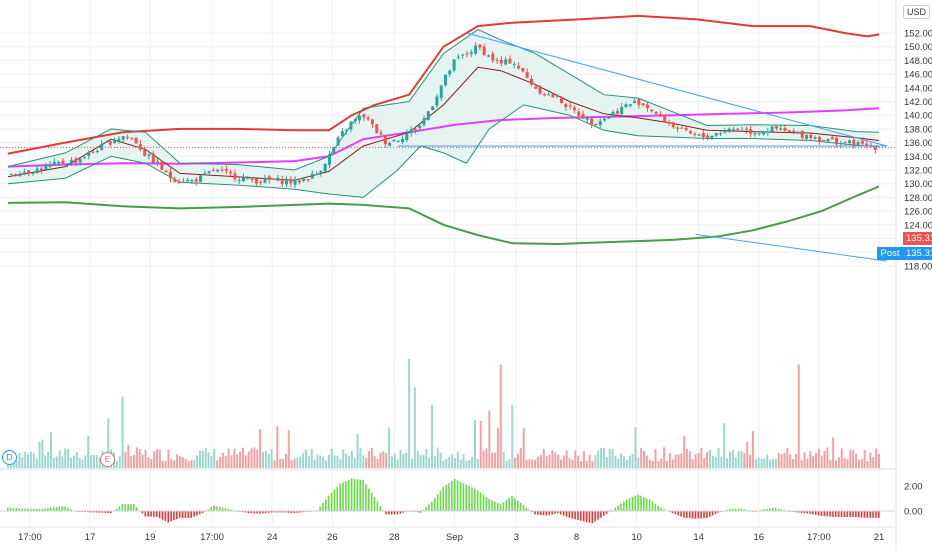 The width and height of the screenshot is (932, 555). Describe the element at coordinates (918, 225) in the screenshot. I see `price-tick-label: 124.00` at that location.